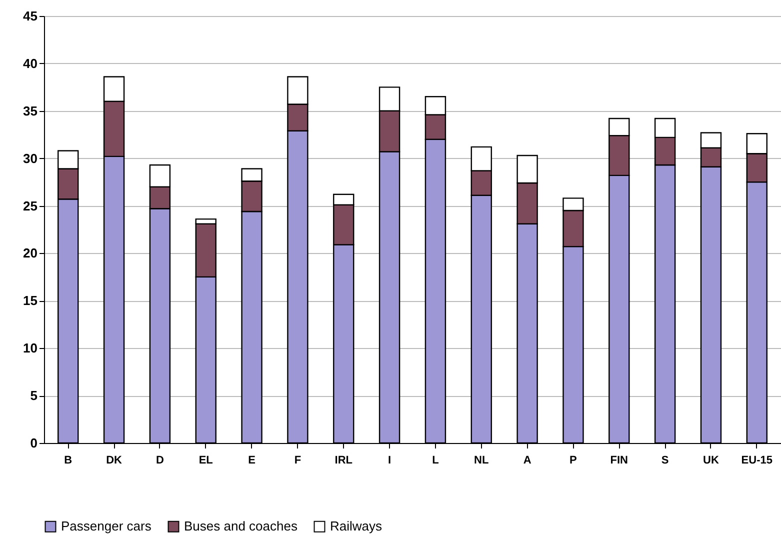 Image resolution: width=781 pixels, height=536 pixels. Describe the element at coordinates (160, 460) in the screenshot. I see `x-tick-label: D` at that location.